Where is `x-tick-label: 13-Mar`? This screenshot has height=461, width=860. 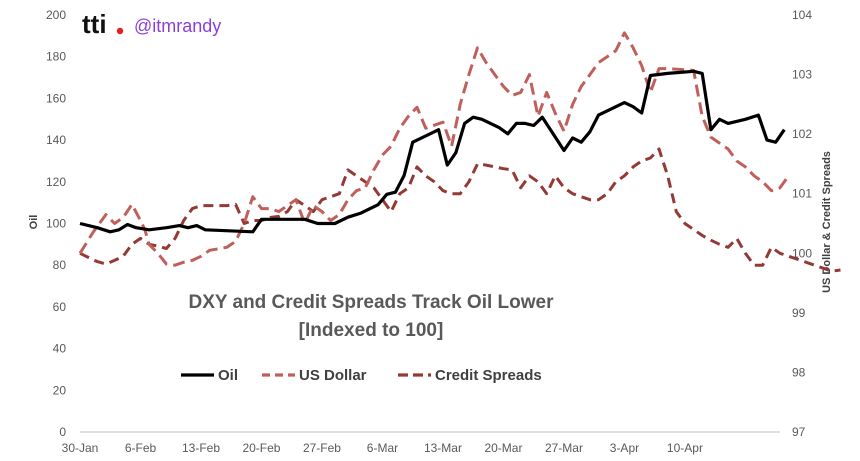 x-tick-label: 13-Mar is located at coordinates (443, 448).